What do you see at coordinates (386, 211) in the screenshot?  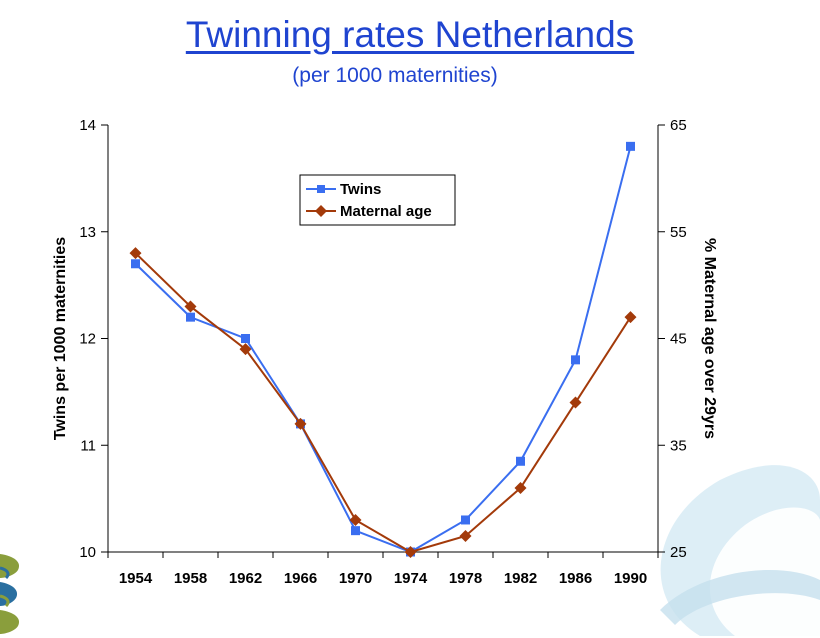 I see `legend-label: Maternal age` at bounding box center [386, 211].